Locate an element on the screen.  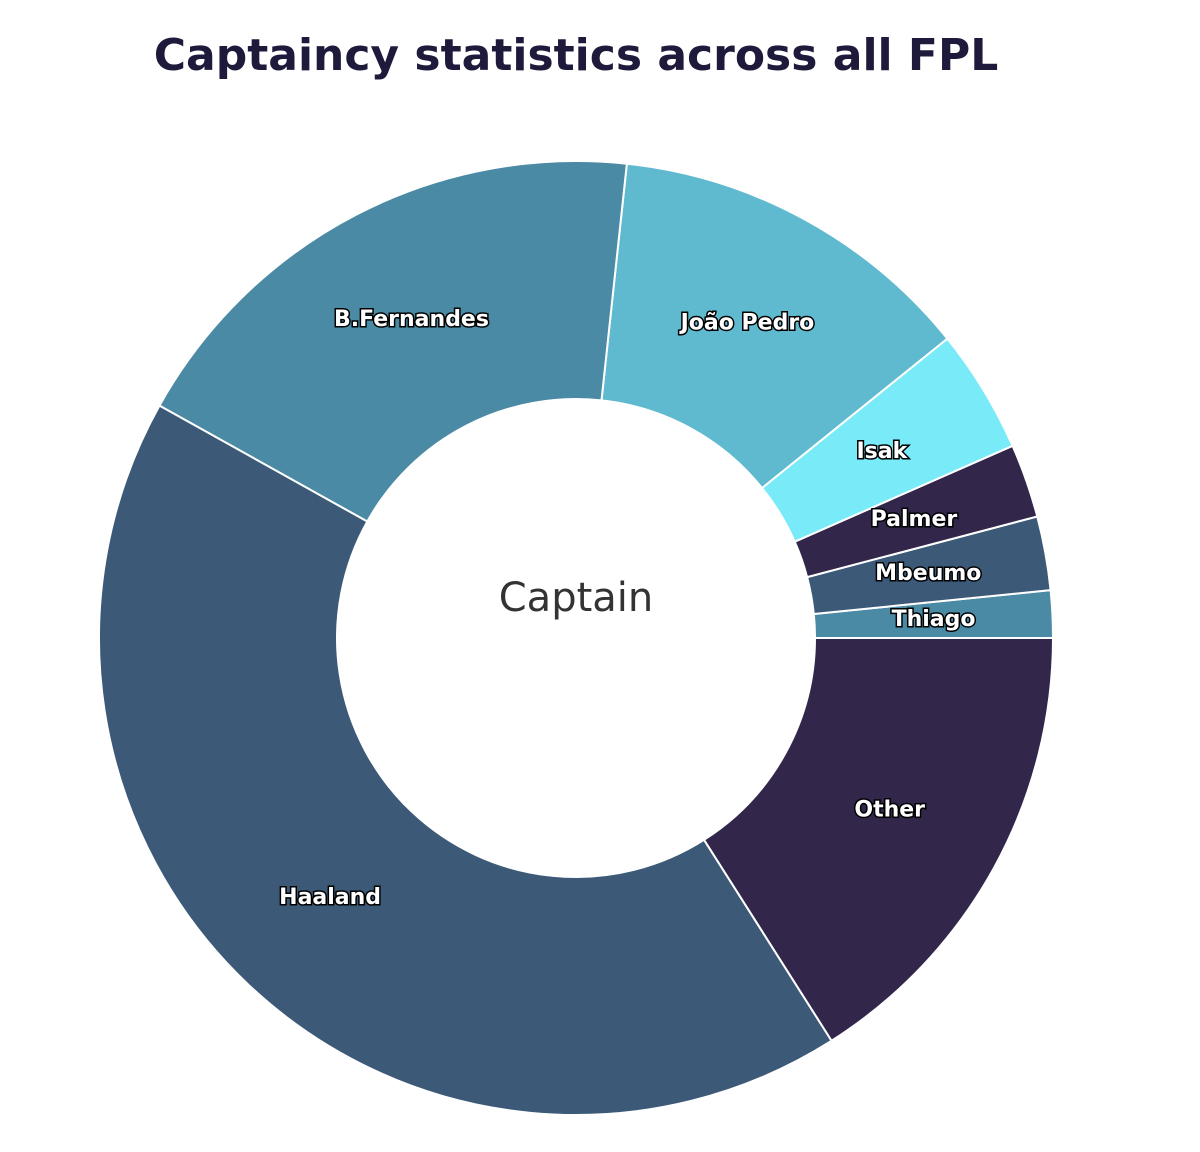
slice-label: João Pedro is located at coordinates (747, 323).